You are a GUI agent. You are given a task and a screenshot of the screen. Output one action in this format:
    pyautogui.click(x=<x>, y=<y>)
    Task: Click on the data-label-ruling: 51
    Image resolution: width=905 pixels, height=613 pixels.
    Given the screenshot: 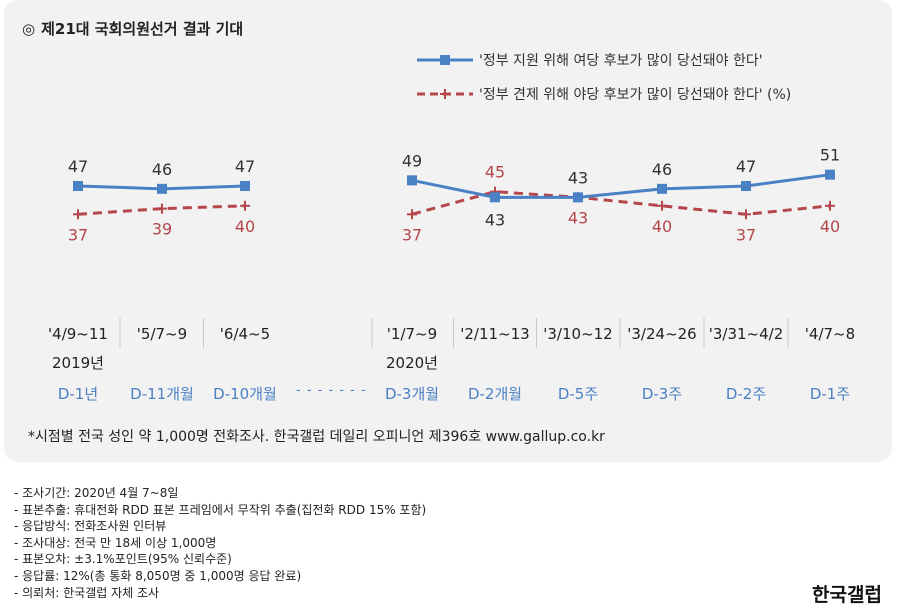 What is the action you would take?
    pyautogui.click(x=830, y=155)
    